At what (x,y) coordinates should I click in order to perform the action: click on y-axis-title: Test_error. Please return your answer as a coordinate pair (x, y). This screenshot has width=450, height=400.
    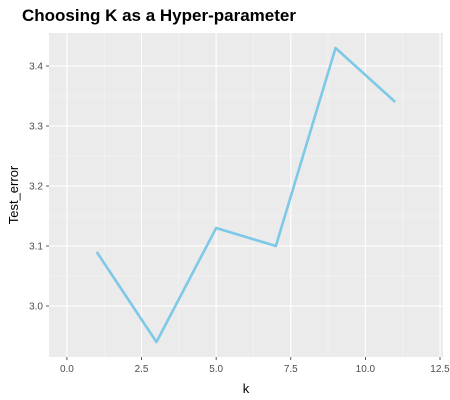
    Looking at the image, I should click on (13, 194).